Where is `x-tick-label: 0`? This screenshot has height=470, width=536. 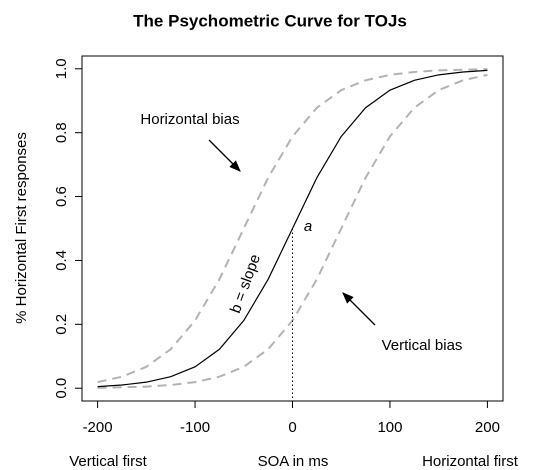
x-tick-label: 0 is located at coordinates (292, 427).